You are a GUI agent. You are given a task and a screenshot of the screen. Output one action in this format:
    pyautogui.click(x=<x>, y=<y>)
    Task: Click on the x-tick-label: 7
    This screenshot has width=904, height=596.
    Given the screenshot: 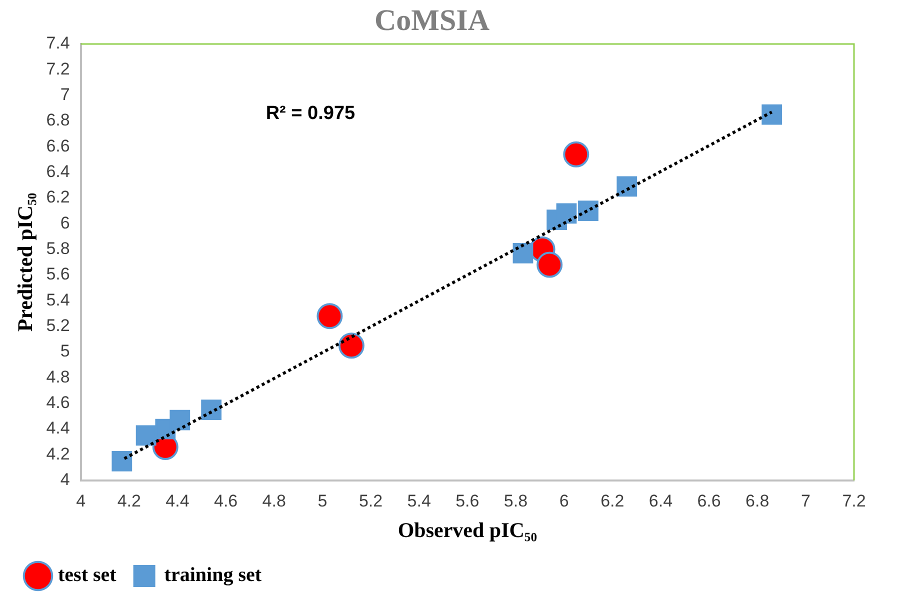 What is the action you would take?
    pyautogui.click(x=805, y=500)
    